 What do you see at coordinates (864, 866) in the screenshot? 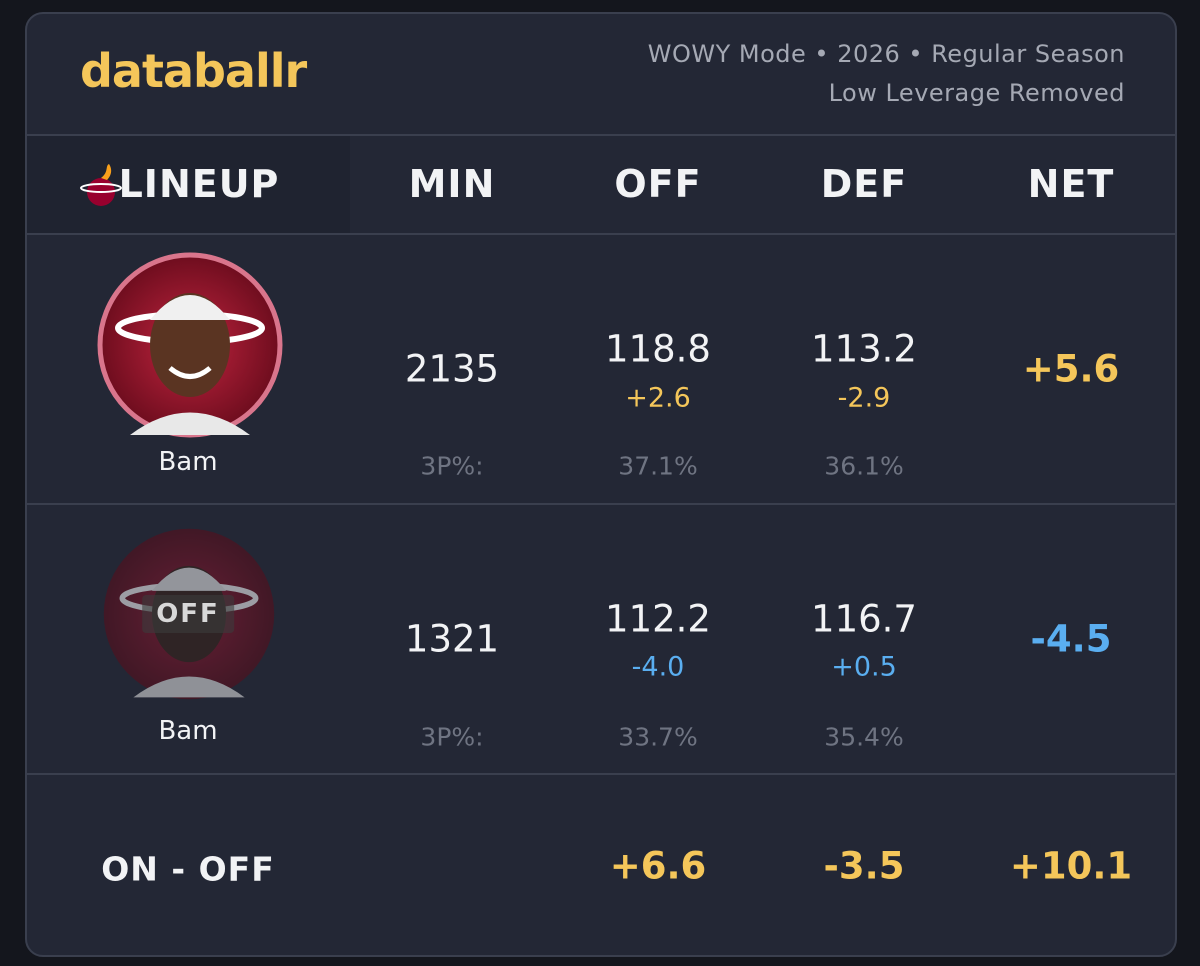
I see `summary-def: -3.5` at bounding box center [864, 866].